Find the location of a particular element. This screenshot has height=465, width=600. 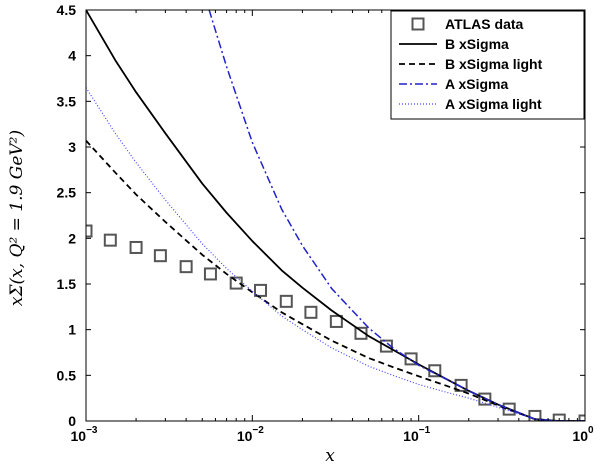

y-tick-label: 3.5 is located at coordinates (67, 101).